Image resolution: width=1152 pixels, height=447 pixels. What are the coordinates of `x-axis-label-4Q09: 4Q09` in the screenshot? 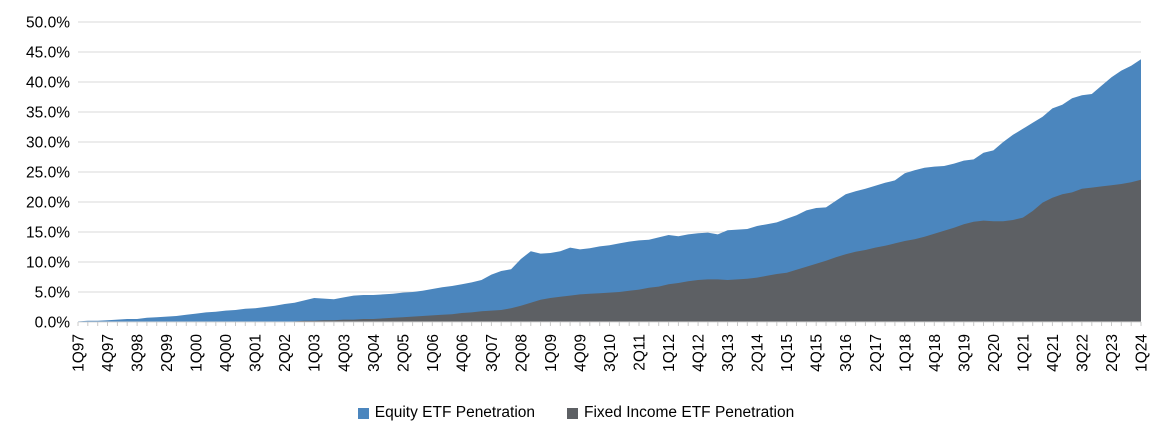 It's located at (581, 353).